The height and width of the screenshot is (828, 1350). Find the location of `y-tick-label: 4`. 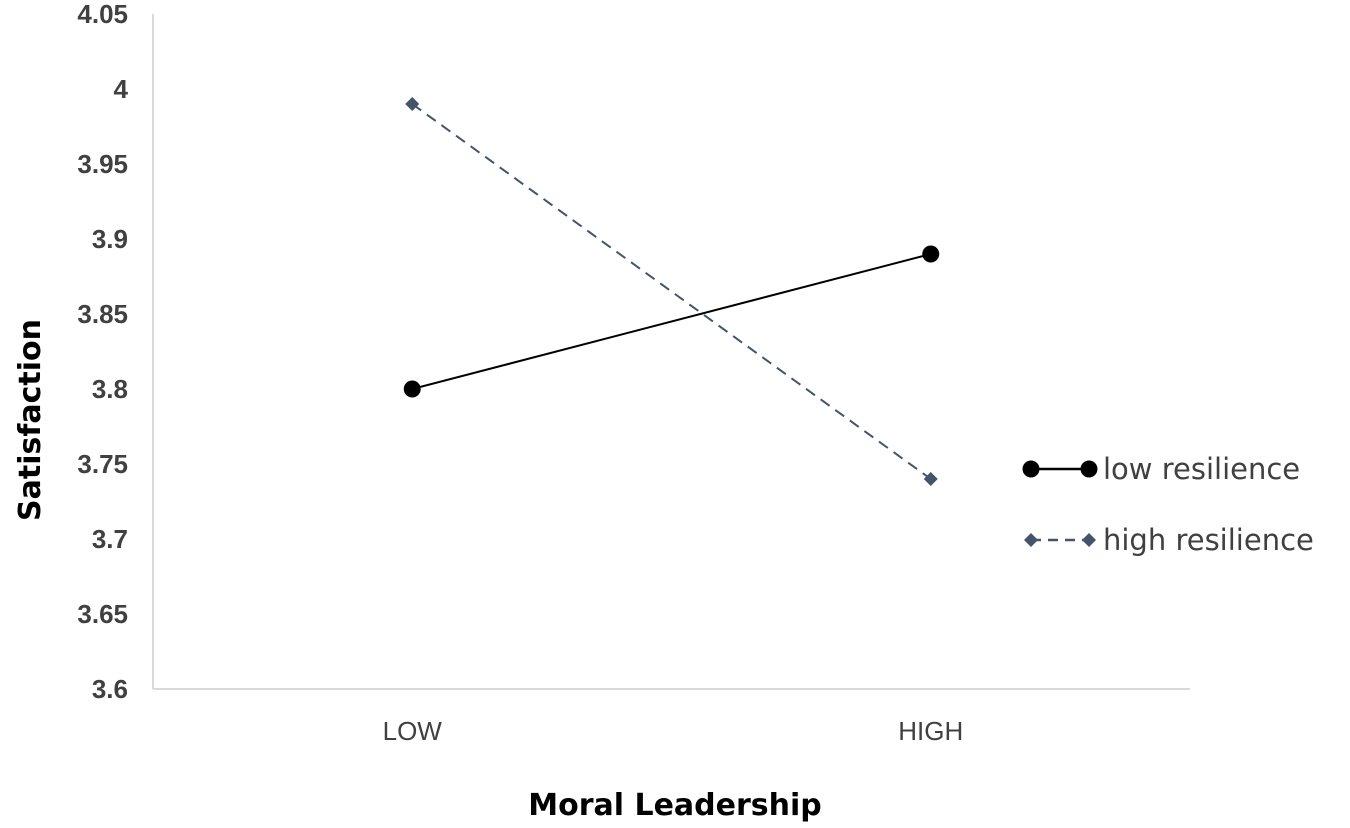

y-tick-label: 4 is located at coordinates (121, 89).